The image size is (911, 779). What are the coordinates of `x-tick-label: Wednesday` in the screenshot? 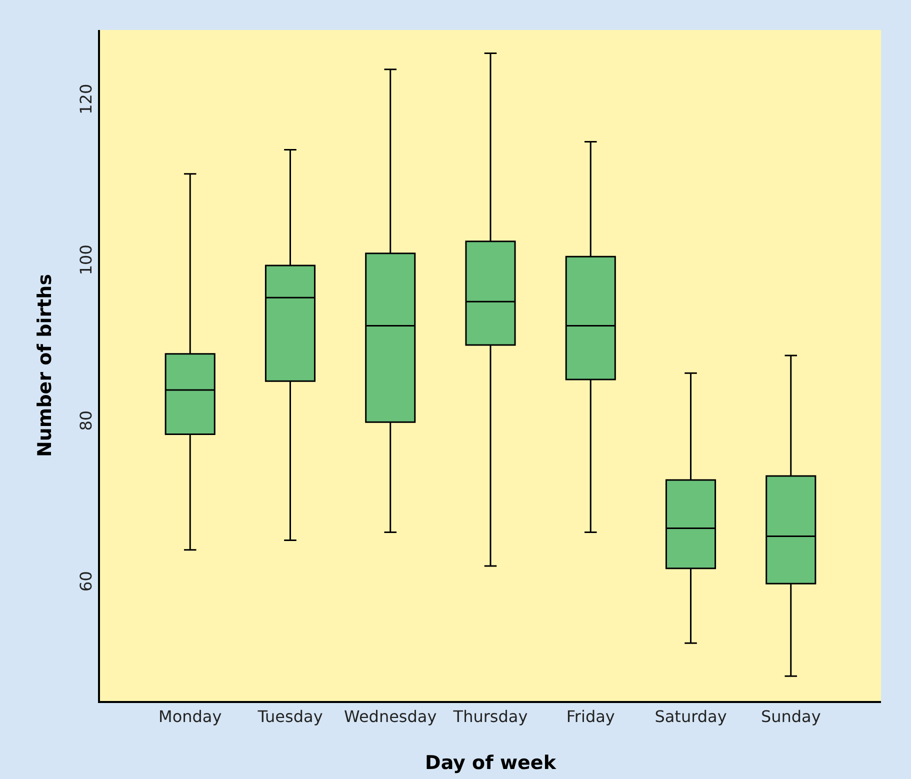 It's located at (390, 716).